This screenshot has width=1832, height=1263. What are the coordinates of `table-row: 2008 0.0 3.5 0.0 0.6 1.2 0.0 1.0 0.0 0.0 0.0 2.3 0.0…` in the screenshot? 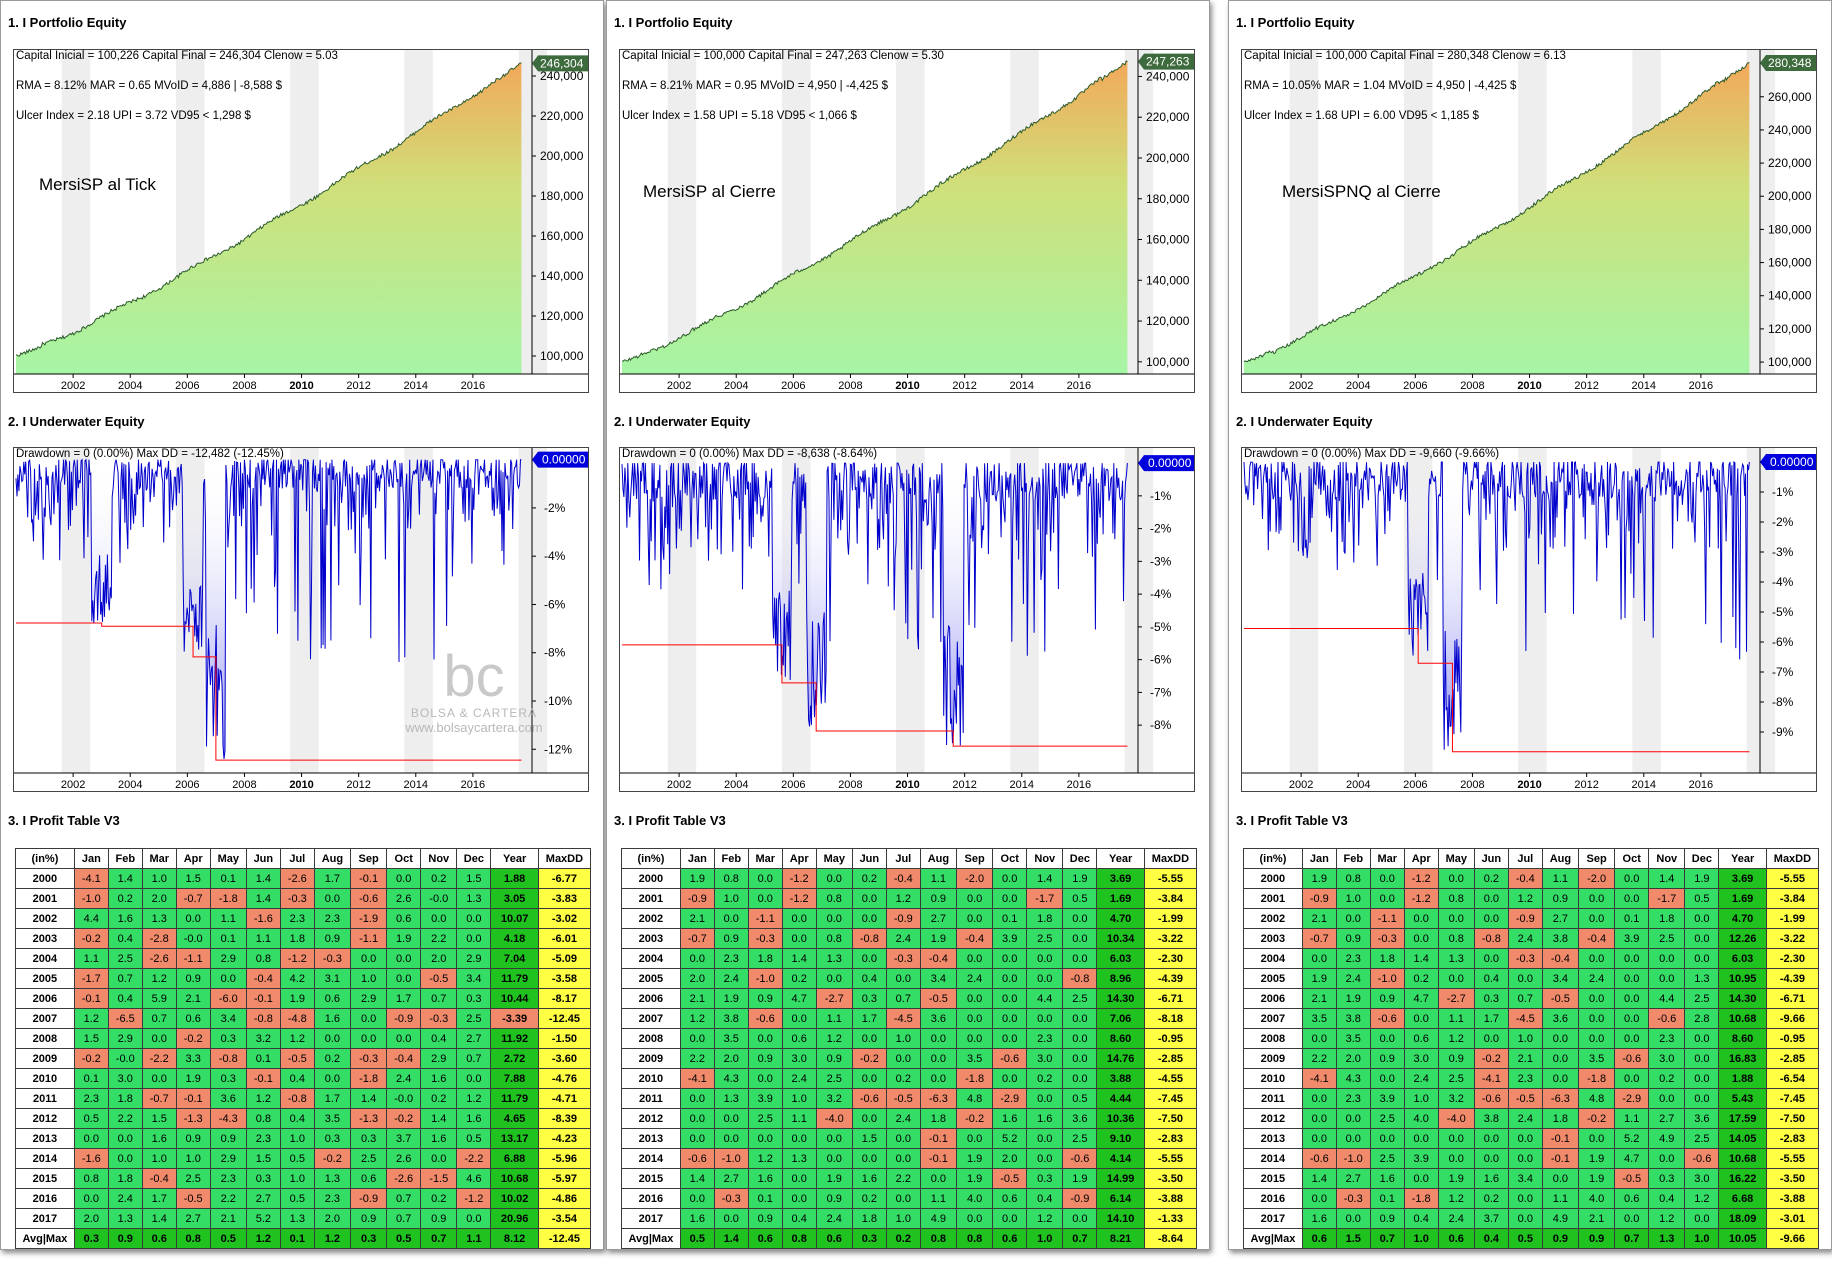 It's located at (909, 1038).